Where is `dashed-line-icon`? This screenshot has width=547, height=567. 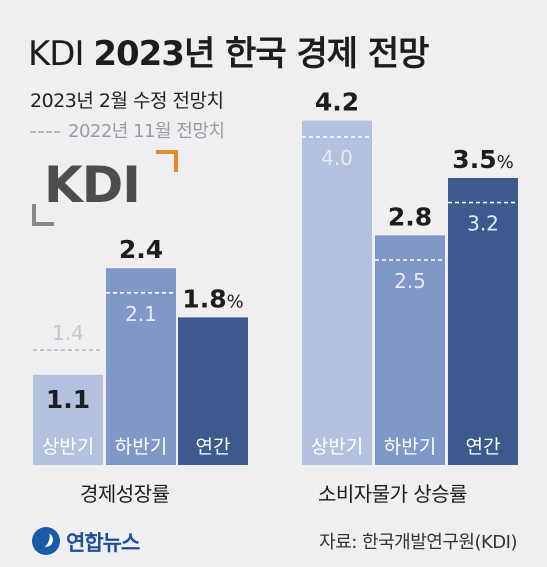 dashed-line-icon is located at coordinates (45, 132).